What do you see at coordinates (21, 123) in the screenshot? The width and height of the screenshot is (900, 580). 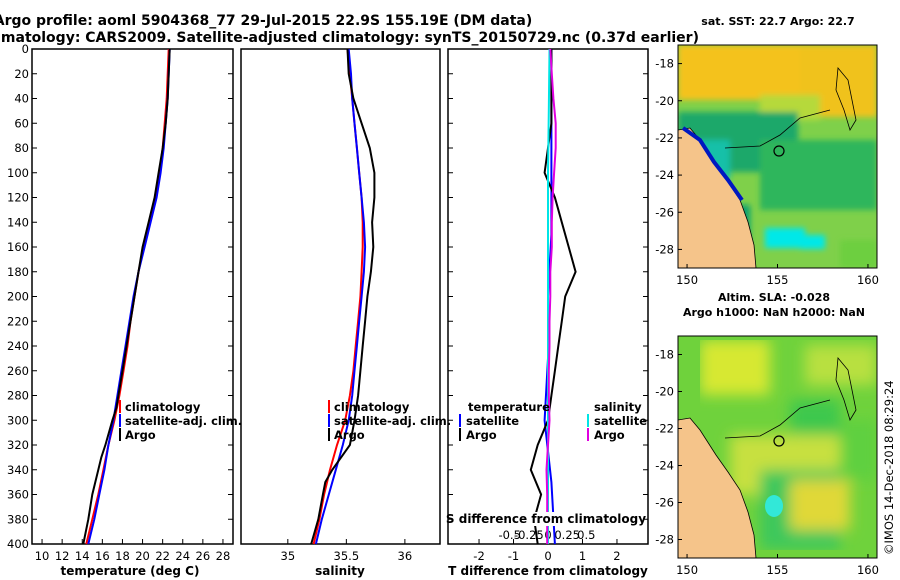 I see `y-tick-label: 60` at bounding box center [21, 123].